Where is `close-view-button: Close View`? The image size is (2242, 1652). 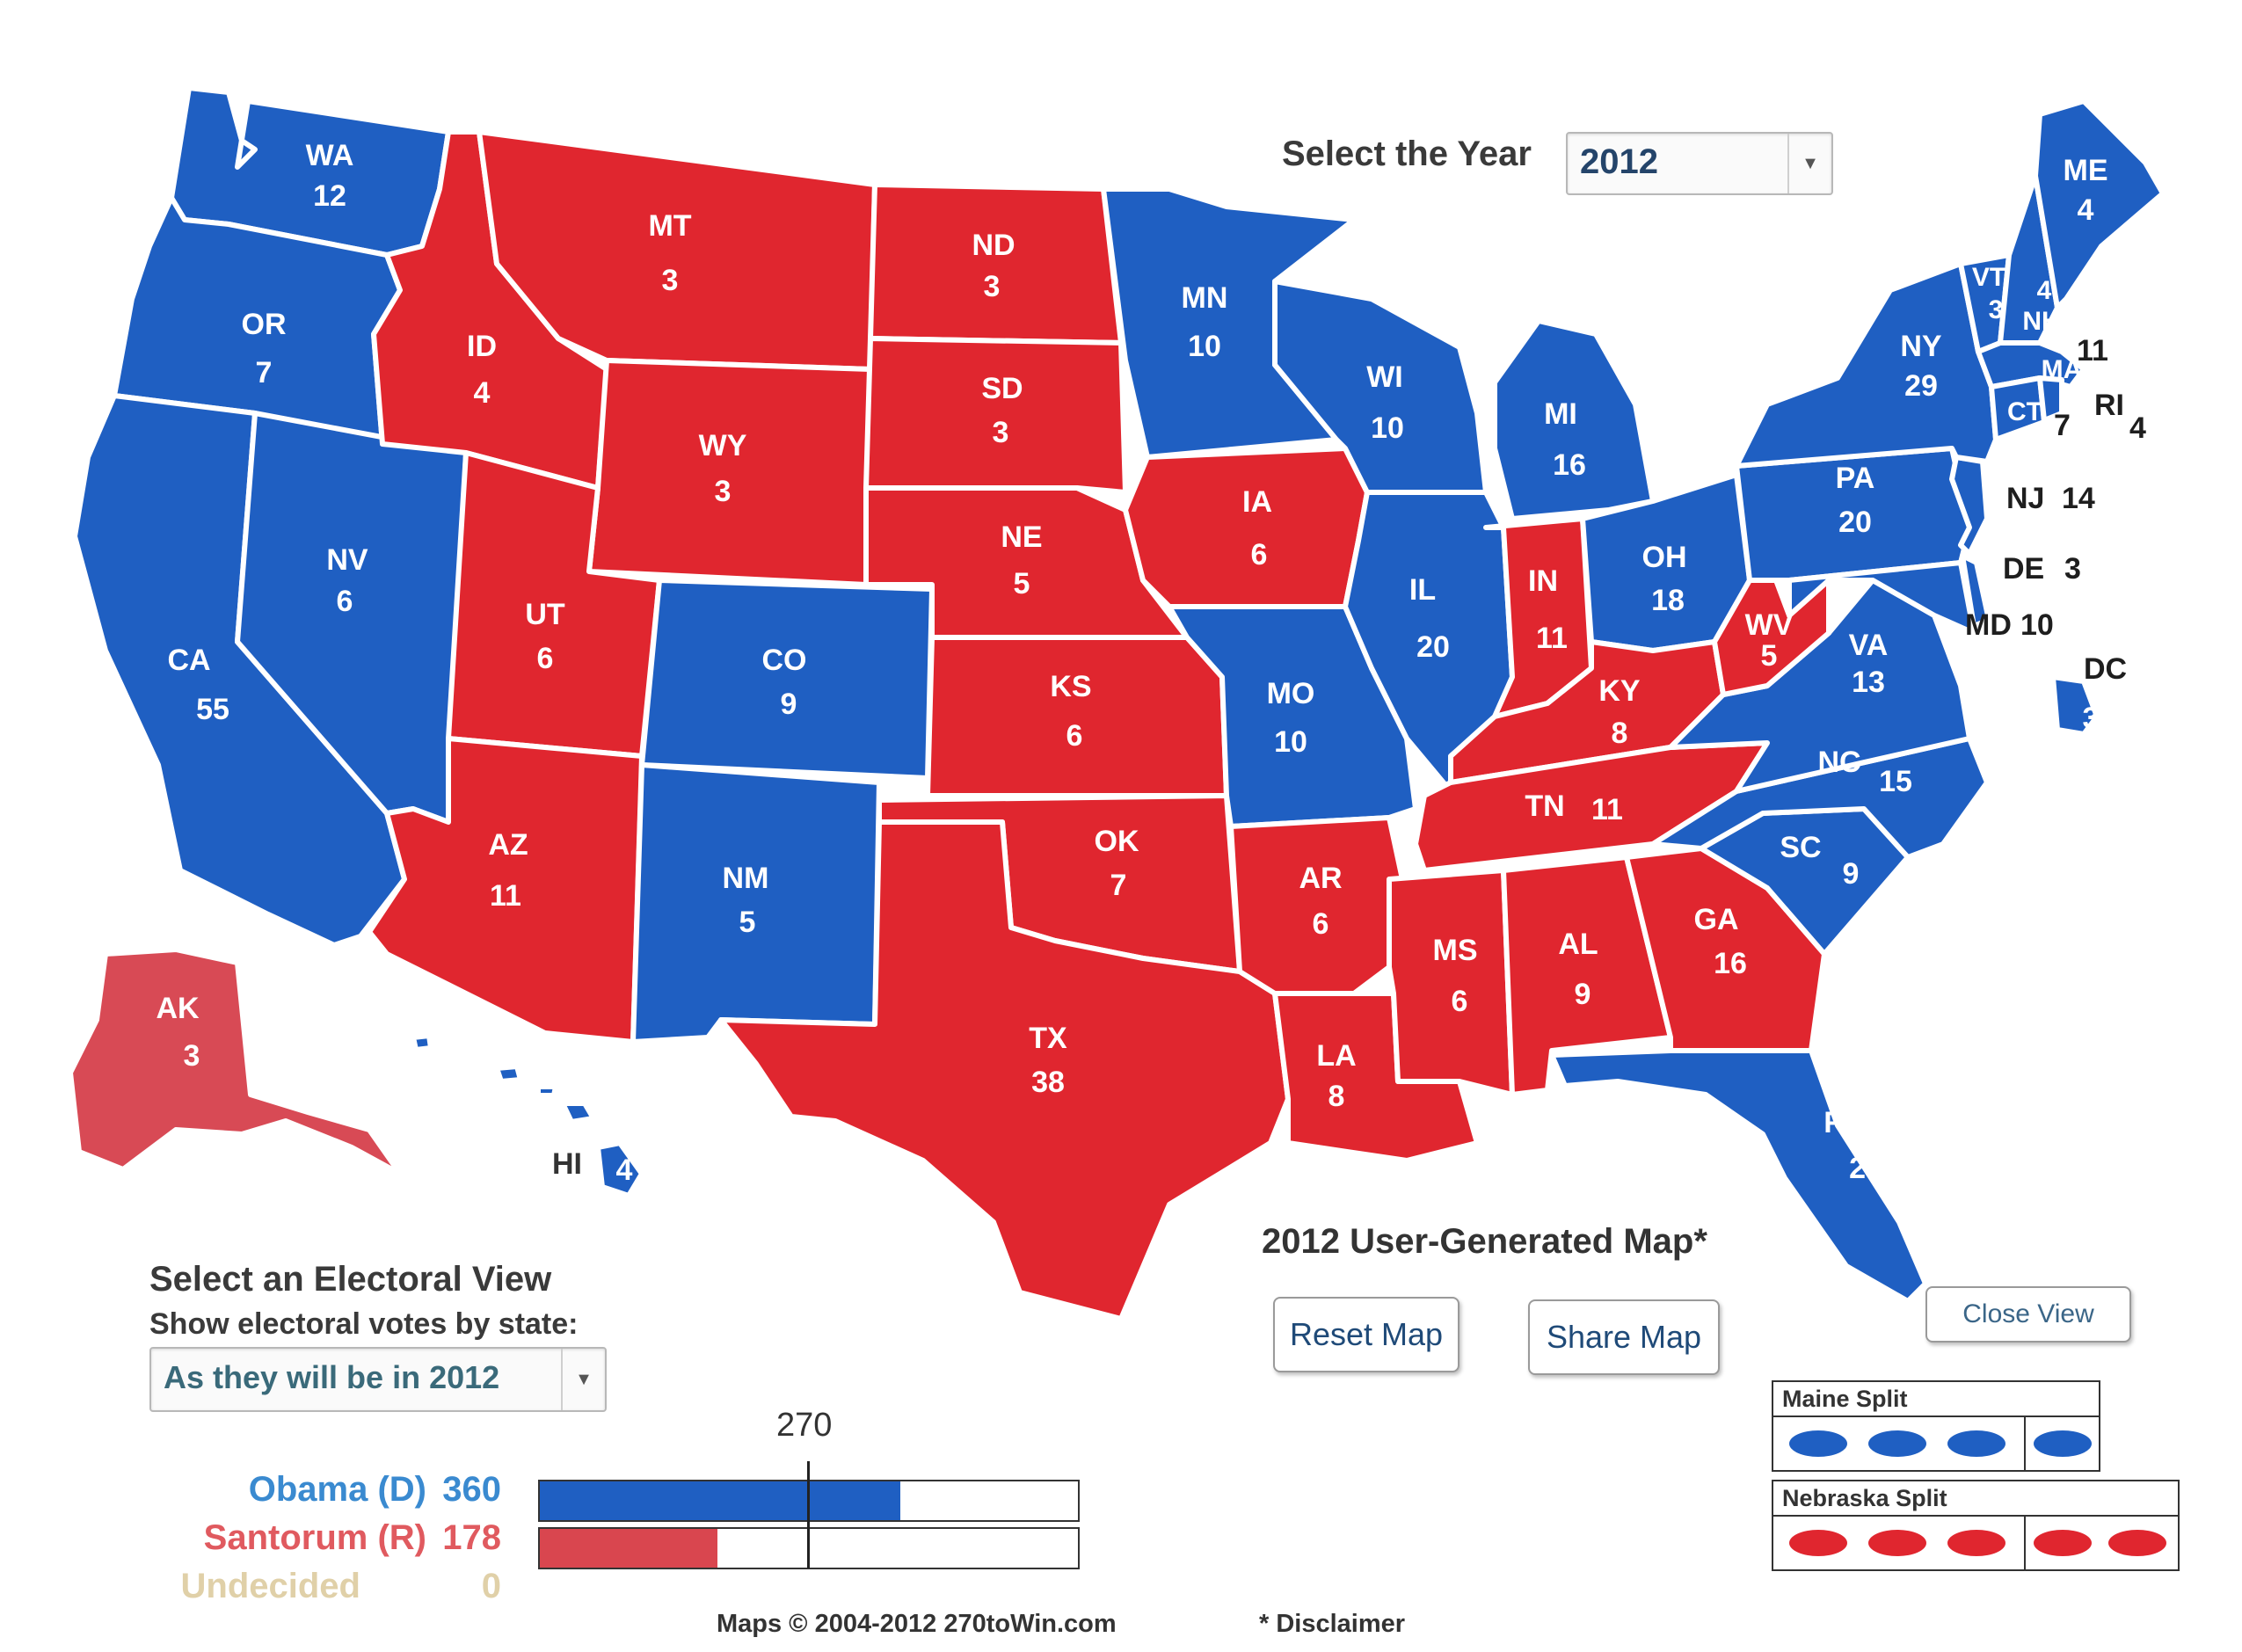 close-view-button: Close View is located at coordinates (2028, 1314).